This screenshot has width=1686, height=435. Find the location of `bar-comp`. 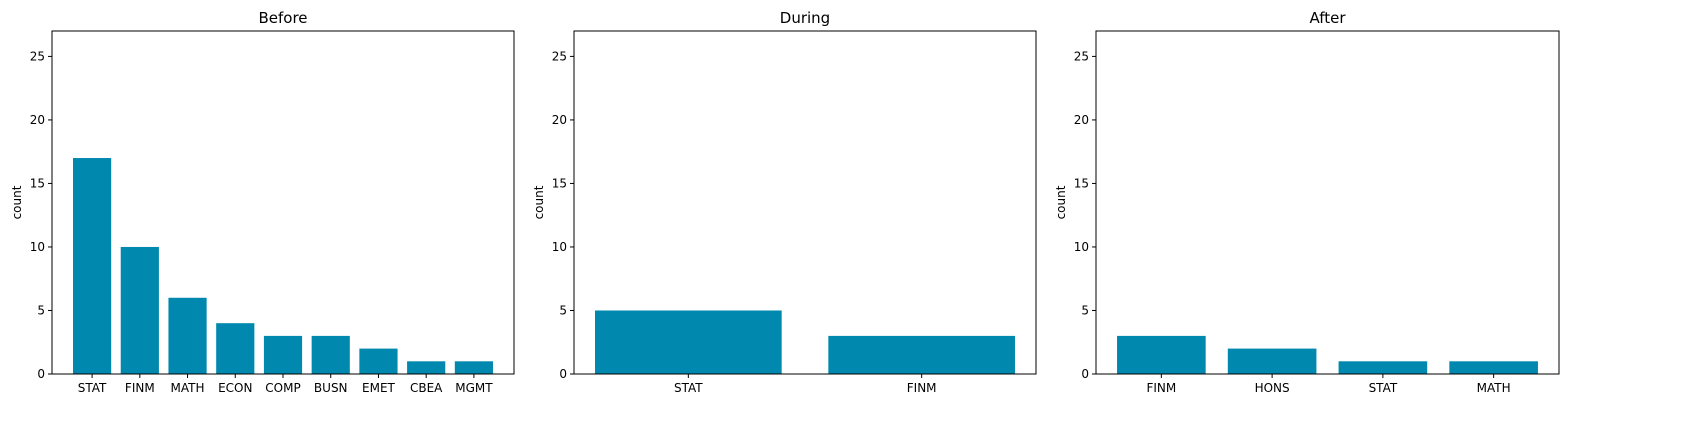

bar-comp is located at coordinates (283, 354).